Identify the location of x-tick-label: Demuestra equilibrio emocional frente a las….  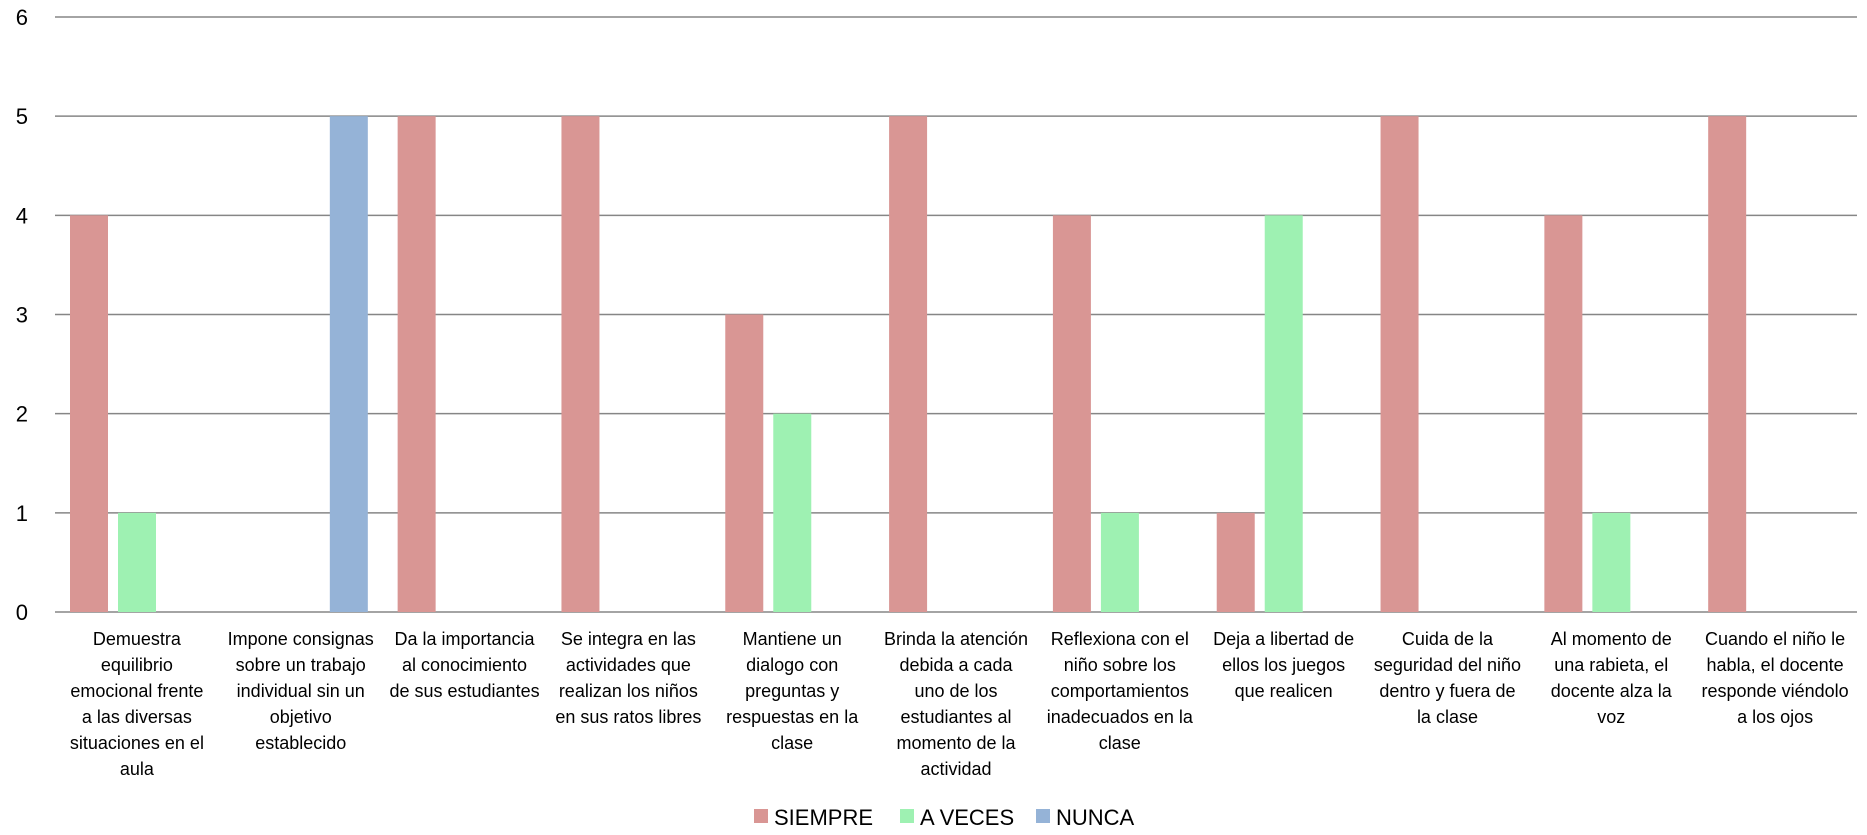
(137, 704).